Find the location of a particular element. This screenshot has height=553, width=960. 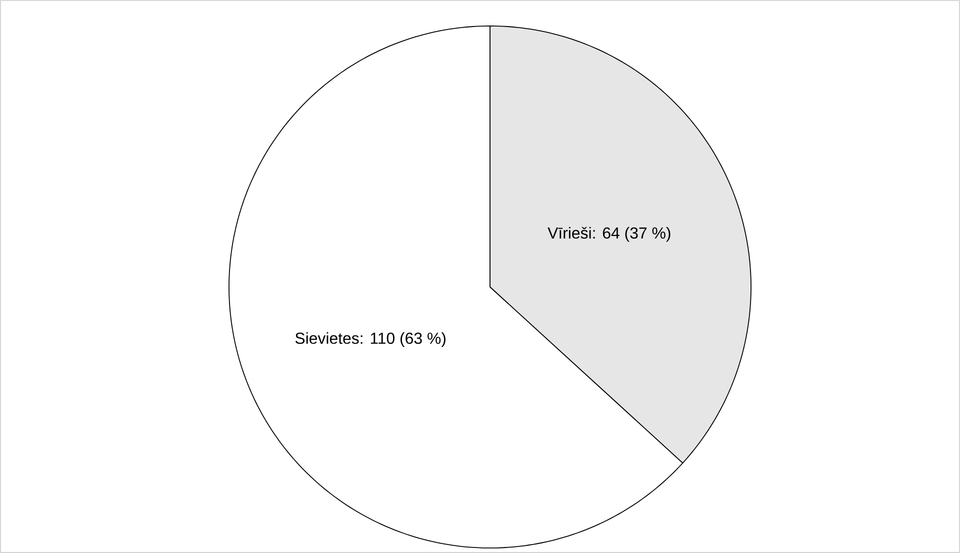

slice-label: Sievietes: 110 (63 %) is located at coordinates (370, 340).